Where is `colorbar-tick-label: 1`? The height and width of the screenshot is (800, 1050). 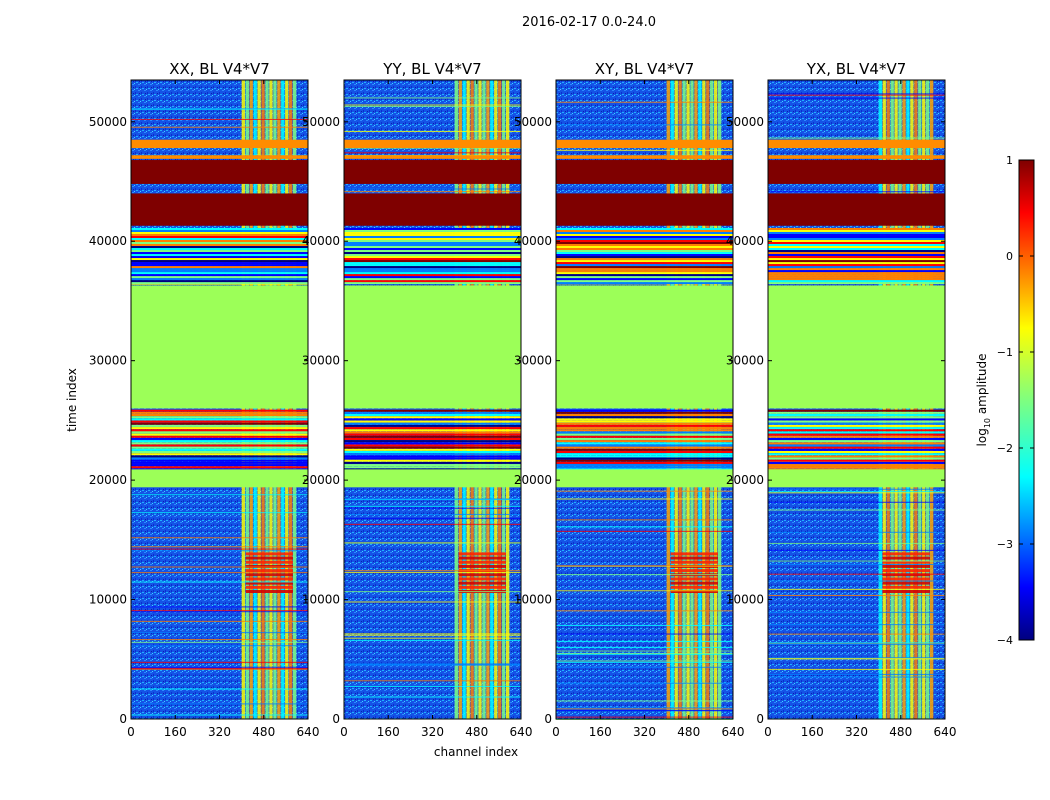
colorbar-tick-label: 1 is located at coordinates (1009, 160).